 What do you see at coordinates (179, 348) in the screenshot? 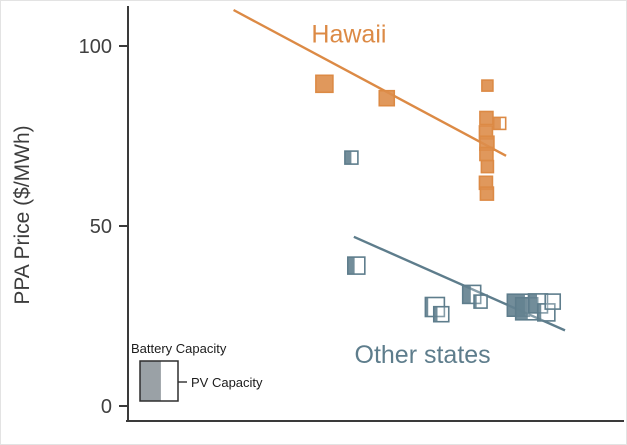
I see `legend-battery-label: Battery Capacity` at bounding box center [179, 348].